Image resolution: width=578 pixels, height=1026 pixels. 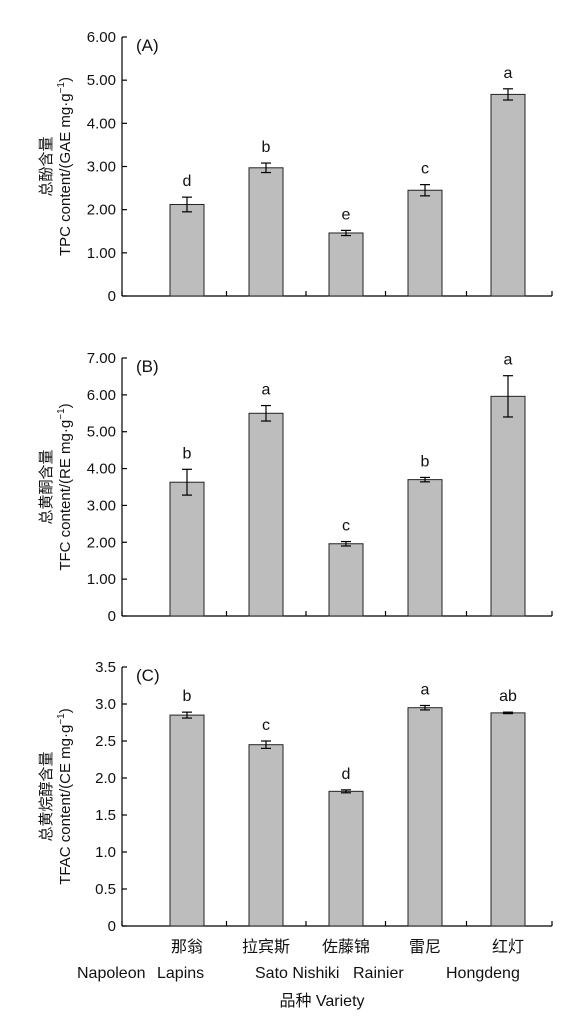 I want to click on category-label-cn: 红灯, so click(x=508, y=947).